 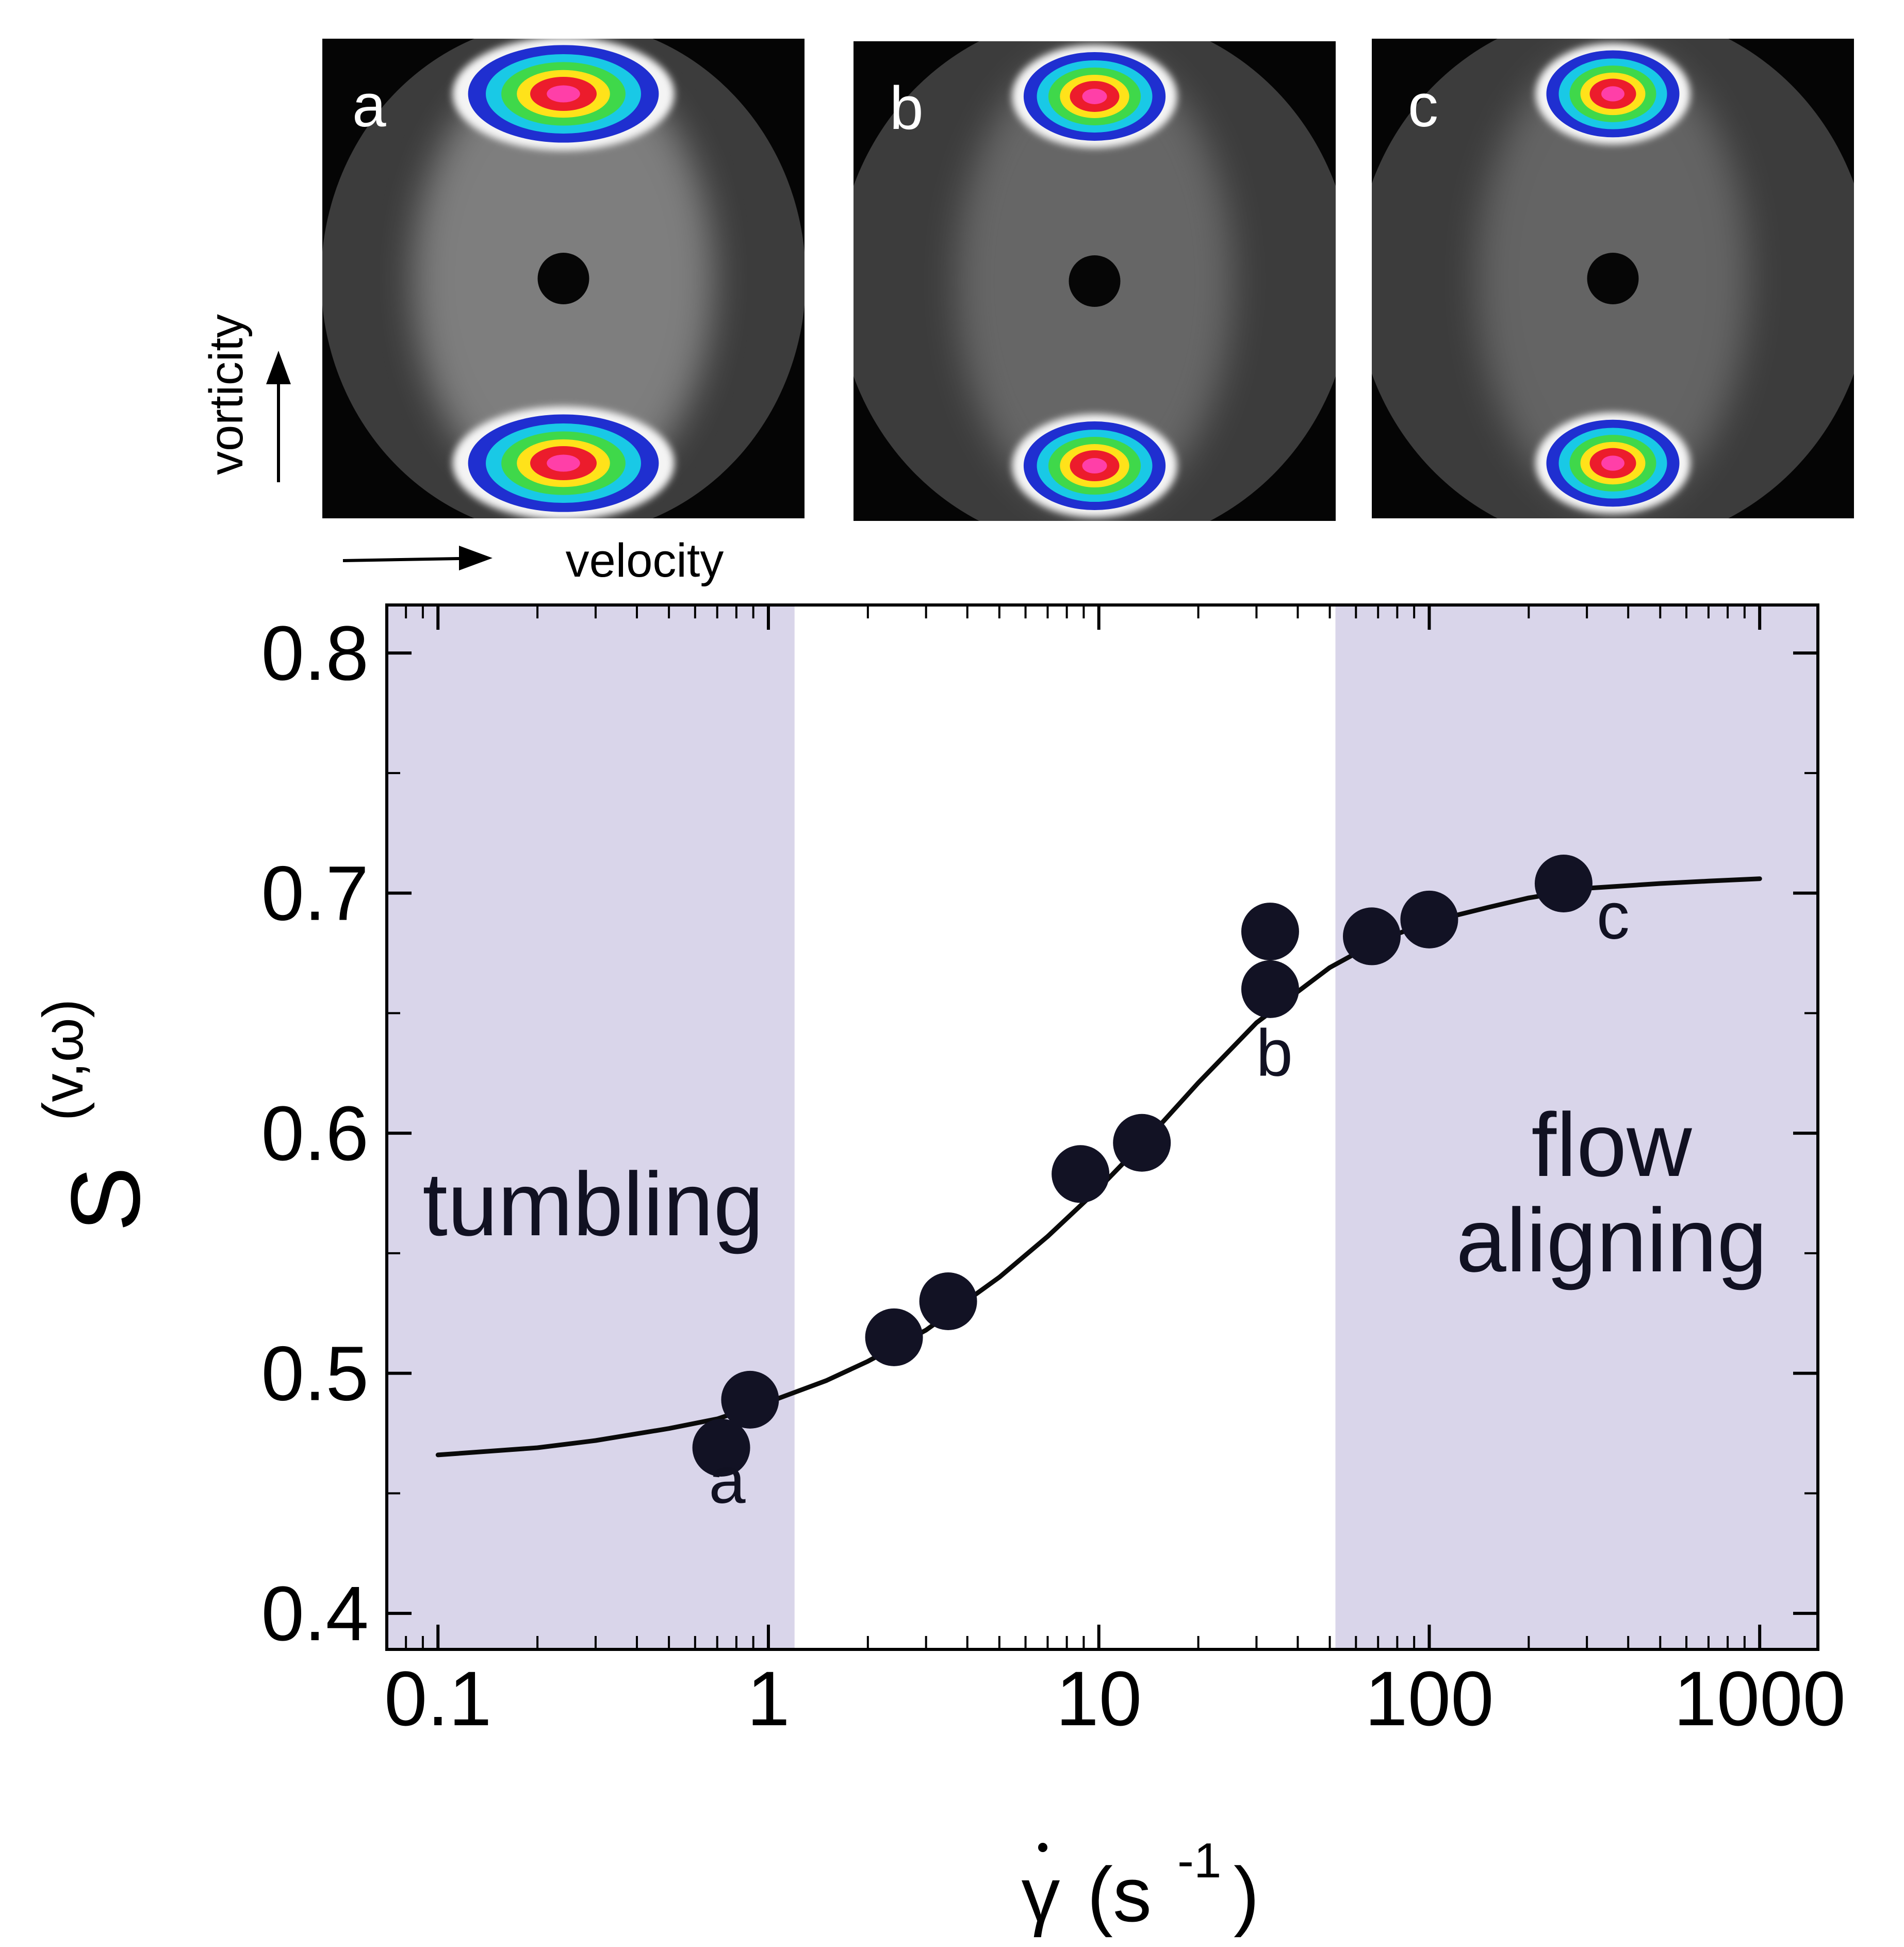 What do you see at coordinates (907, 108) in the screenshot?
I see `panel-label-b: b` at bounding box center [907, 108].